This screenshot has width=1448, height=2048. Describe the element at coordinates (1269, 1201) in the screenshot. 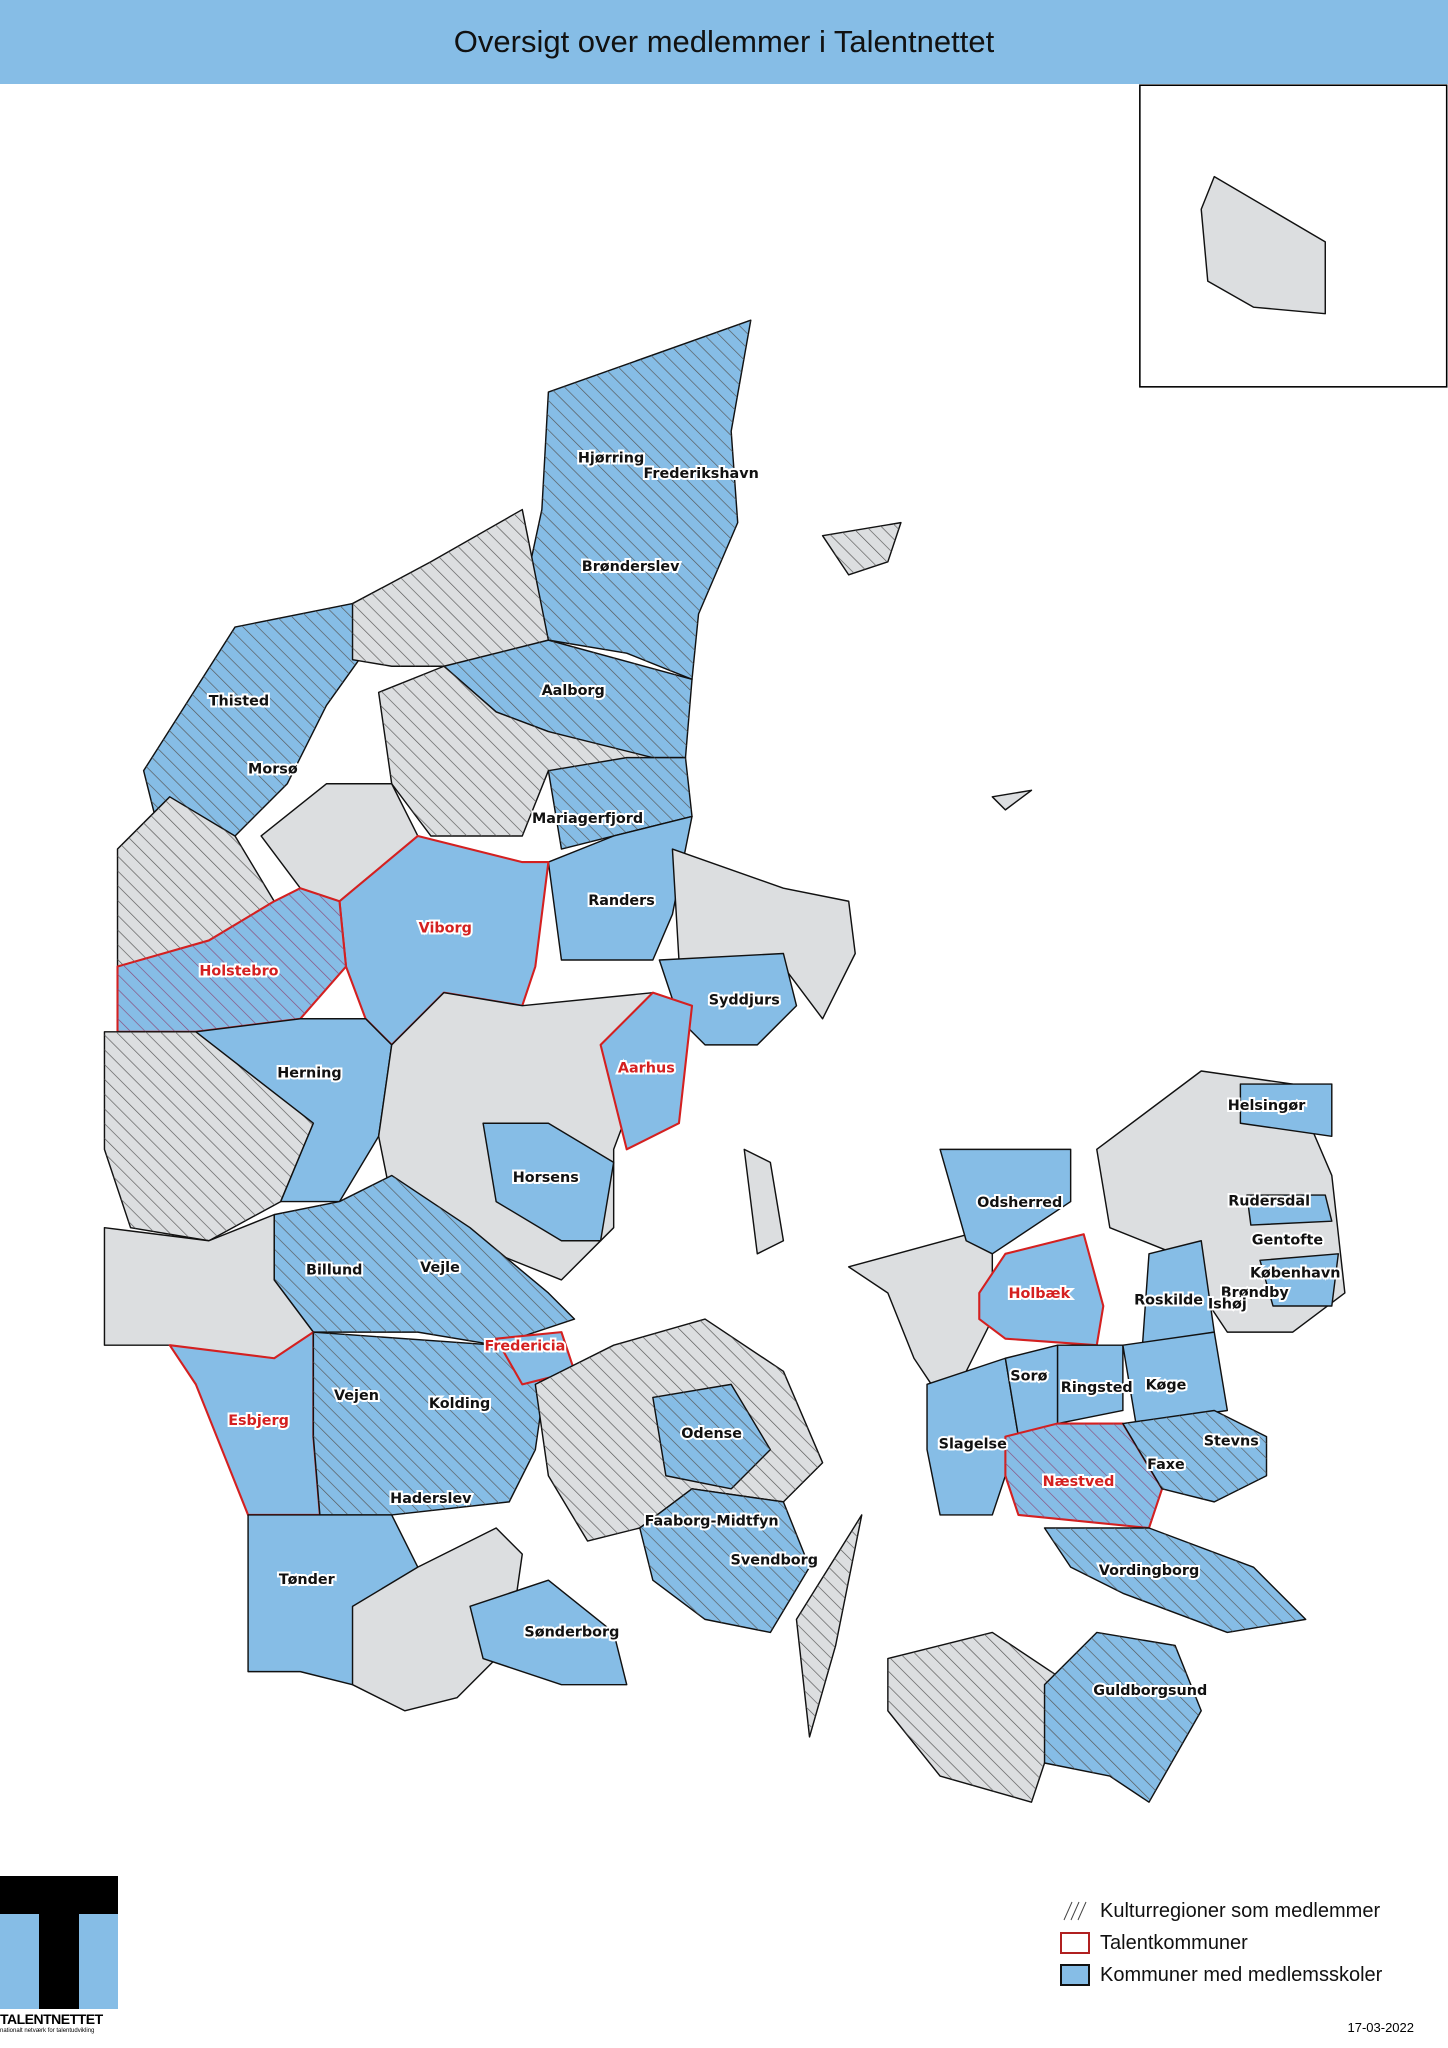

I see `municipality-label: Rudersdal` at that location.